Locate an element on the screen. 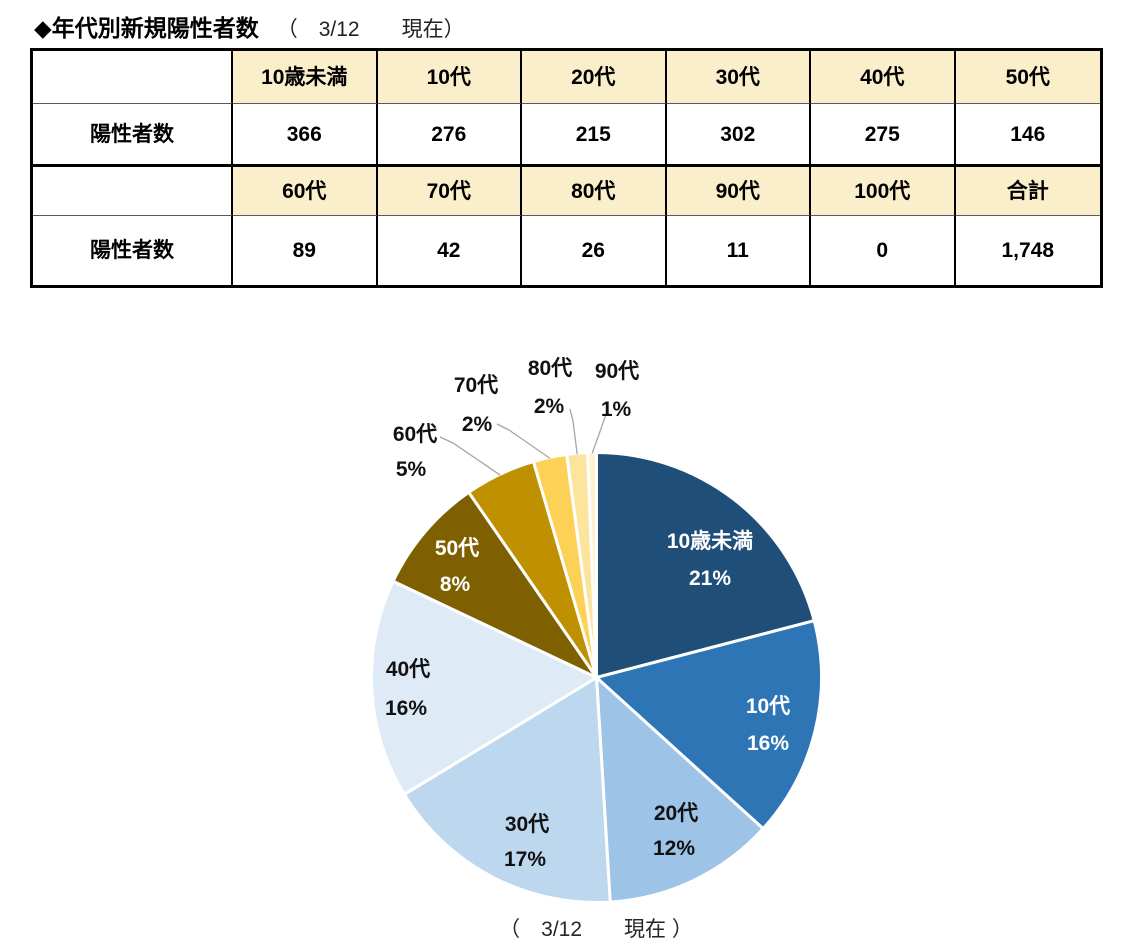 Image resolution: width=1134 pixels, height=952 pixels. pie-slice-name-label: 10歳未満 is located at coordinates (710, 541).